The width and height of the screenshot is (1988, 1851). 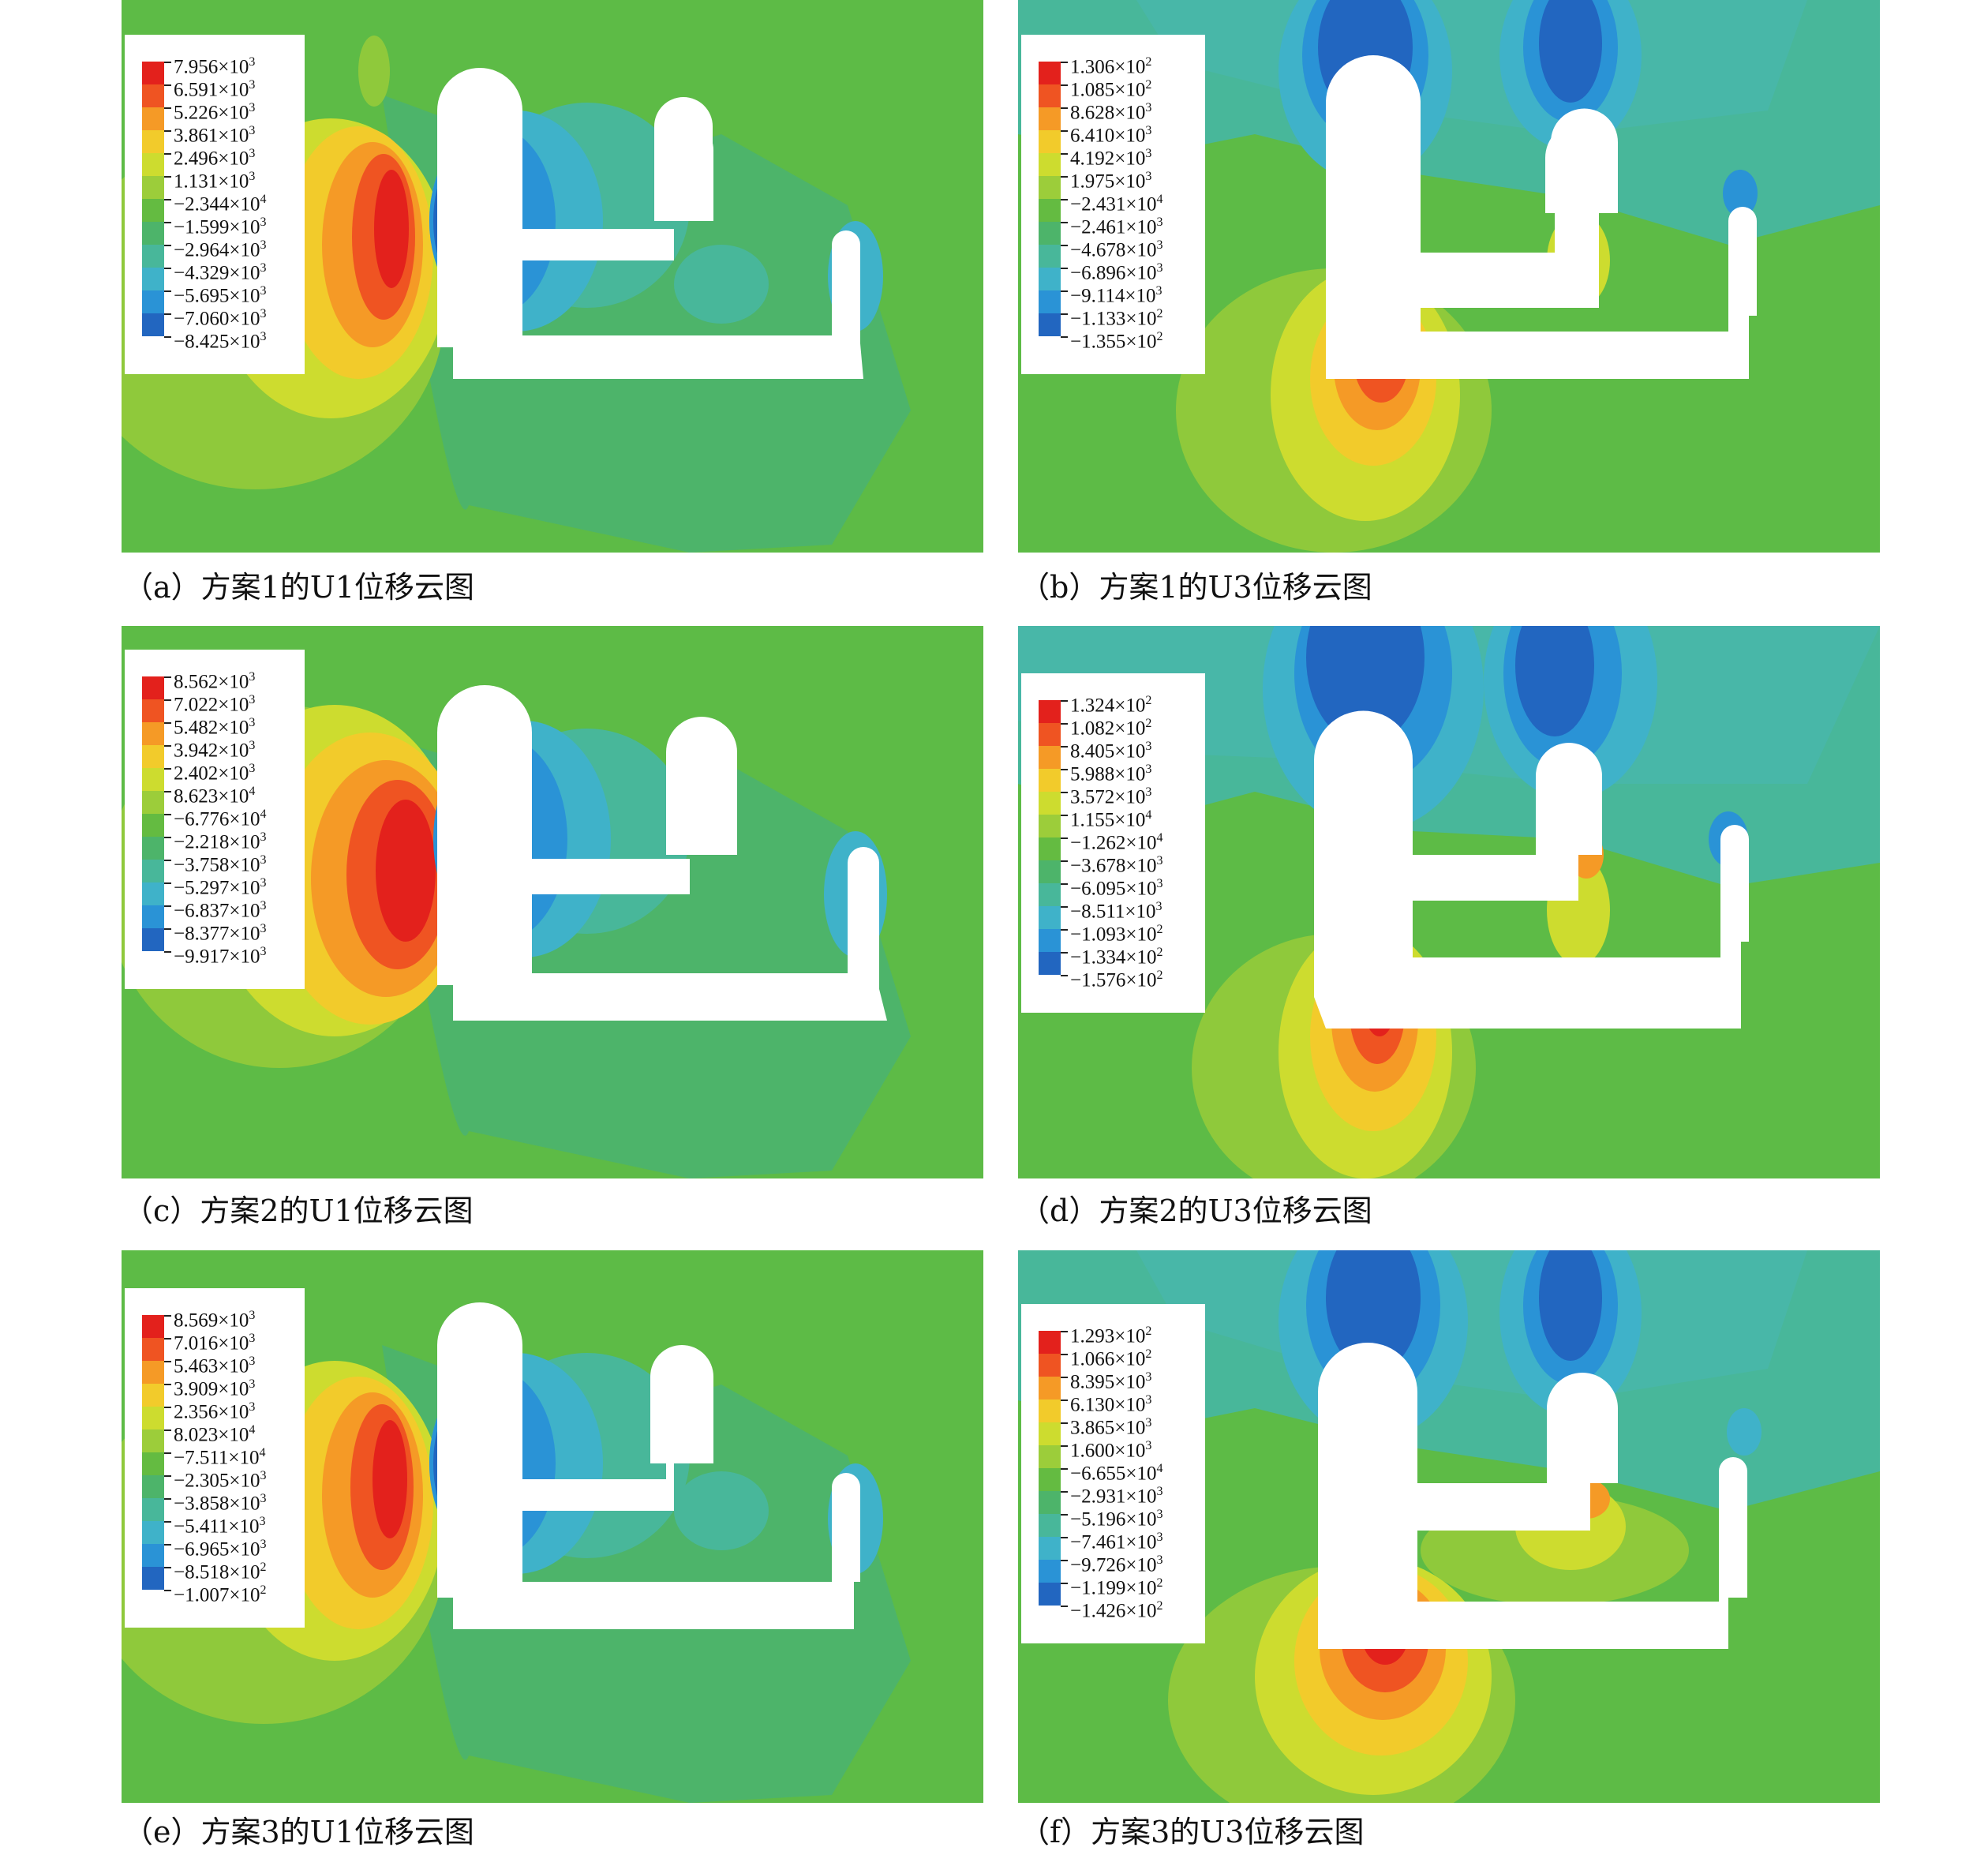 I want to click on legend-row: −5.695×103, so click(x=221, y=296).